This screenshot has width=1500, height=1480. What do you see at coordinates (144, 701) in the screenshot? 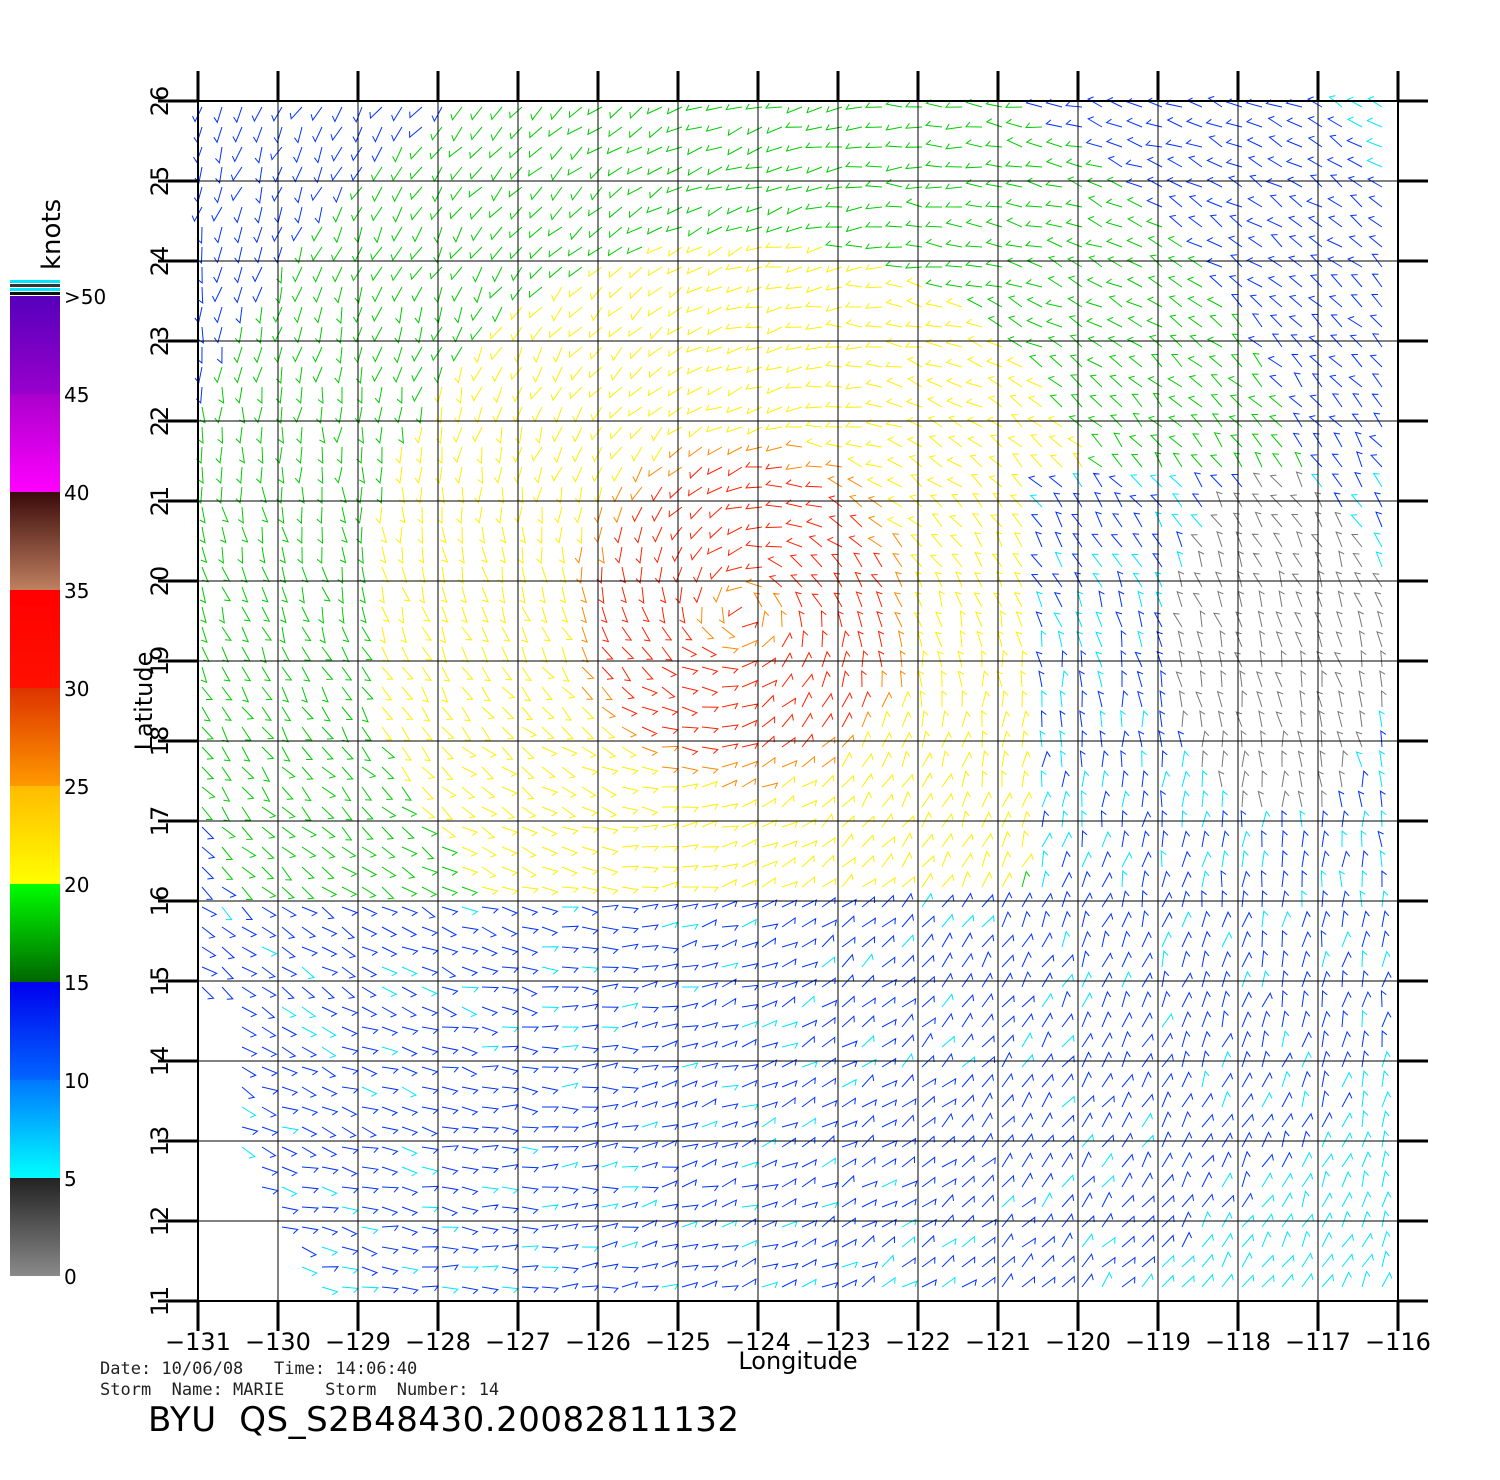
I see `y-axis-label: Latitude` at bounding box center [144, 701].